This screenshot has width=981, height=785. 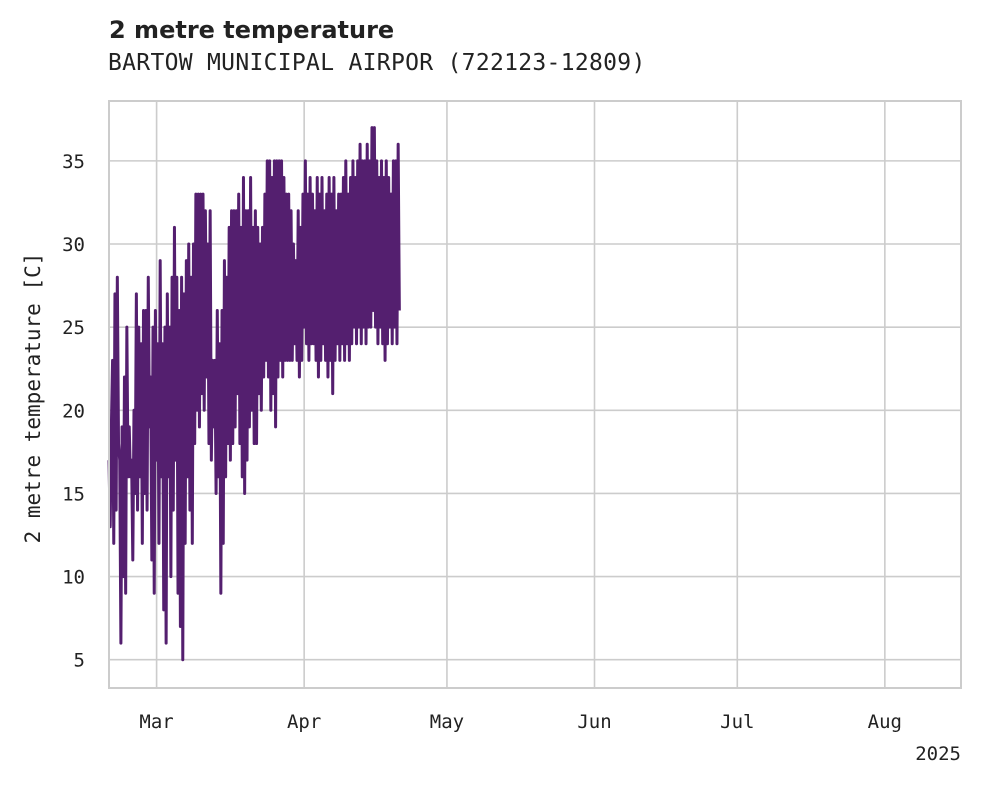 I want to click on y-axis-ticks: 5 10 15 20 25 30 35, so click(x=73, y=411).